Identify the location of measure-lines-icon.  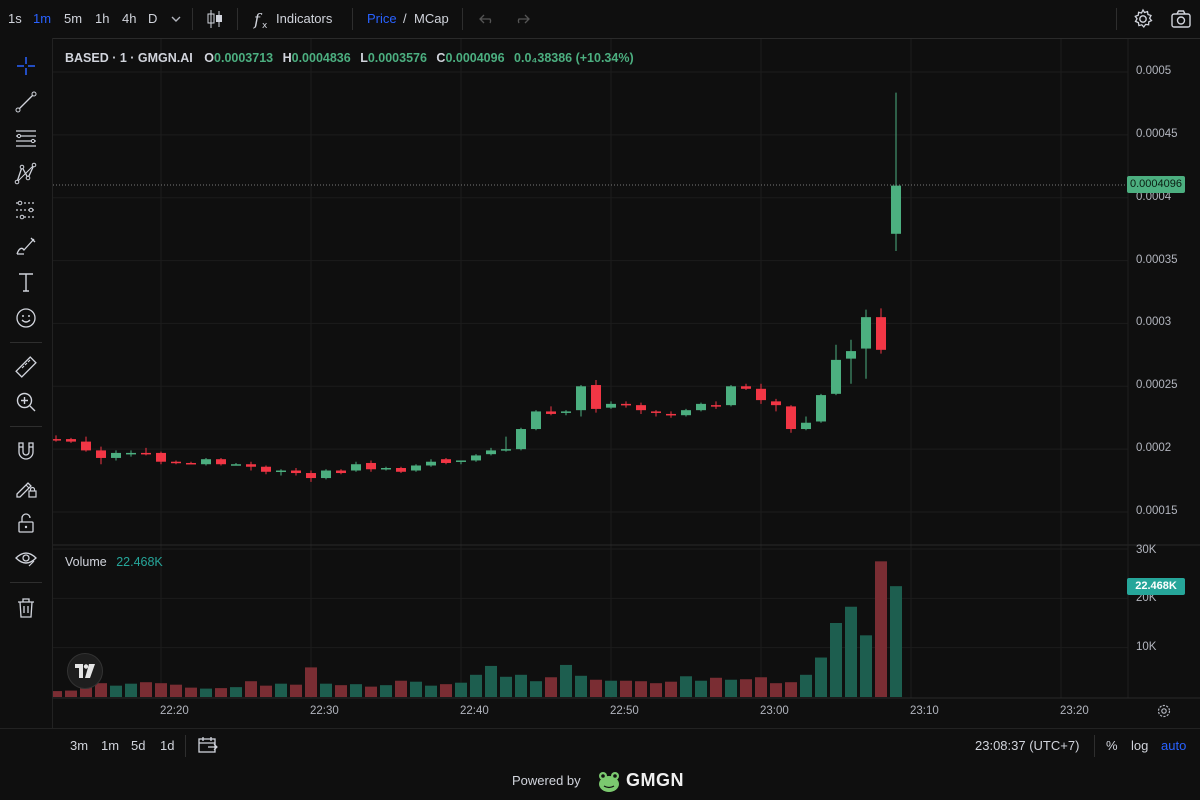
(26, 210).